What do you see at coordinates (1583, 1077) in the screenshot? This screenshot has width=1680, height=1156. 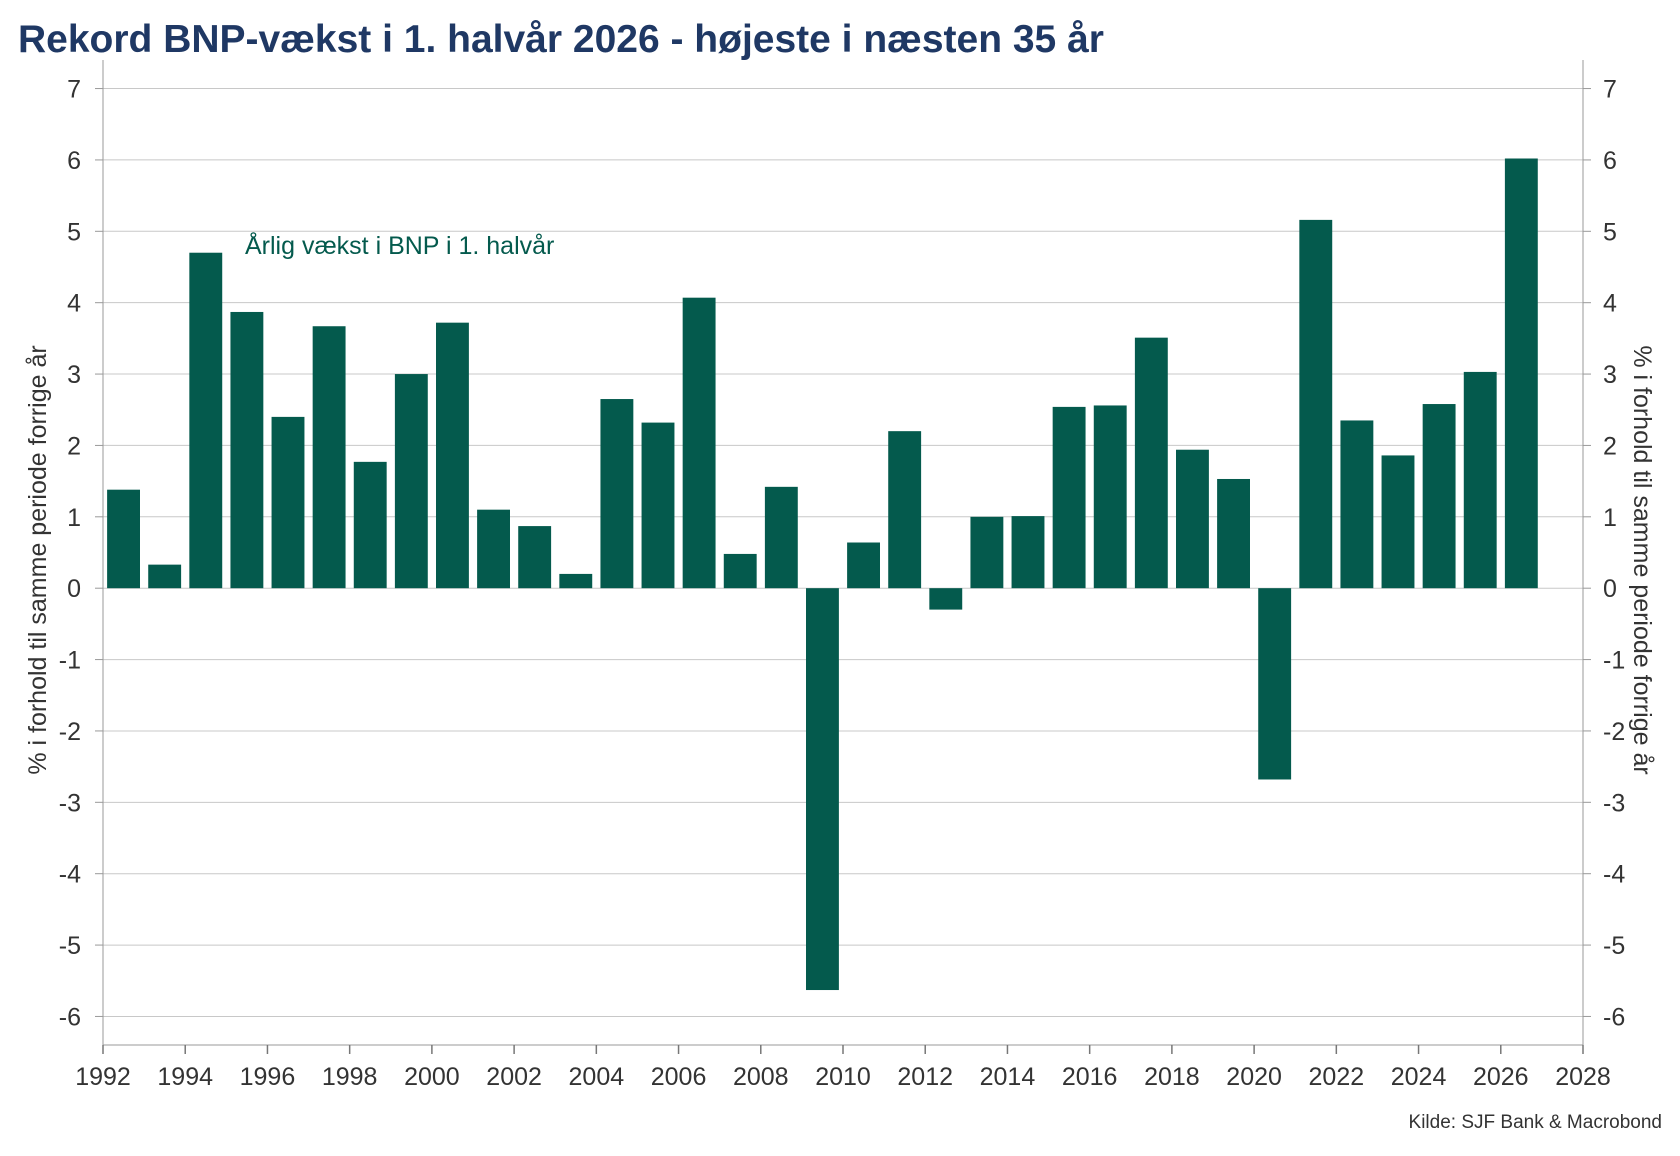 I see `x-tick-label: 2028` at bounding box center [1583, 1077].